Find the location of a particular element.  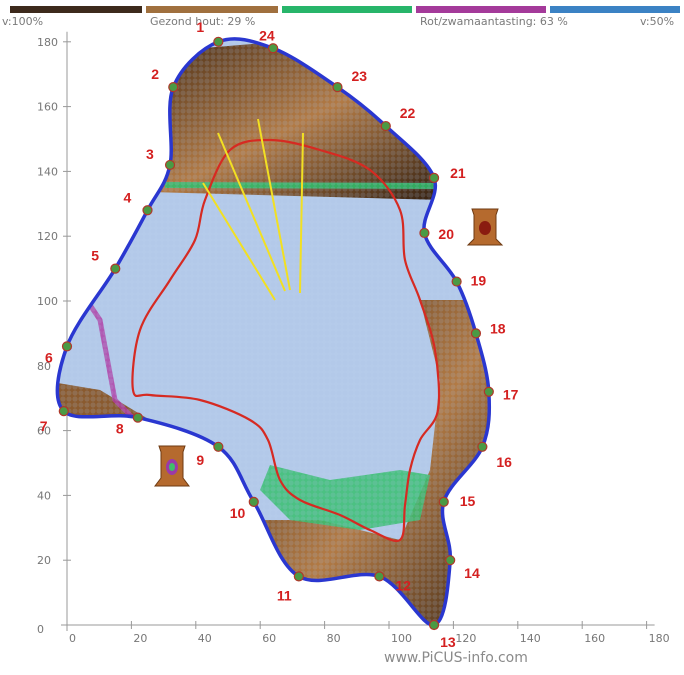

measurement-point-label: 13 is located at coordinates (448, 642).